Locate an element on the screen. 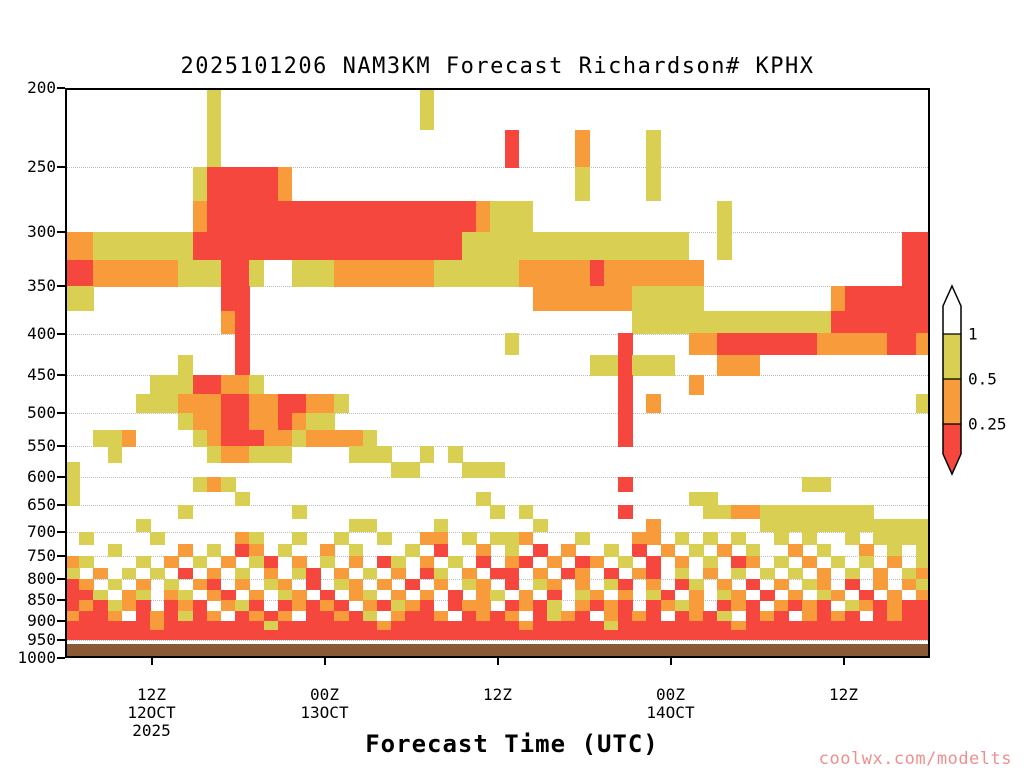 The width and height of the screenshot is (1024, 768). watermark-link: coolwx.com/modelts is located at coordinates (915, 758).